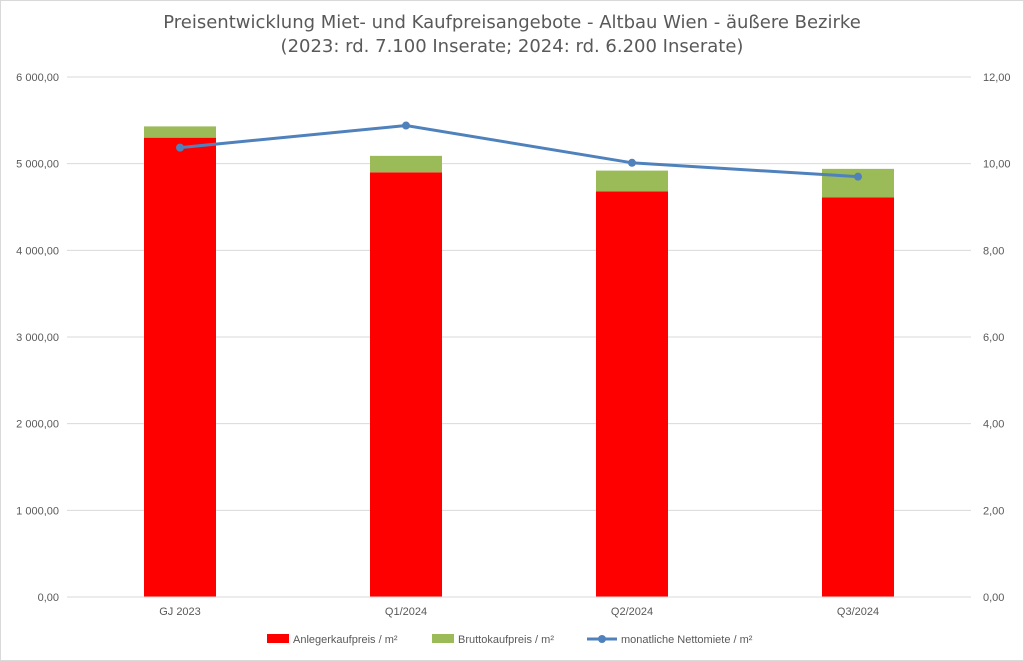 Image resolution: width=1024 pixels, height=661 pixels. Describe the element at coordinates (406, 612) in the screenshot. I see `x-tick-label: Q1/2024` at that location.